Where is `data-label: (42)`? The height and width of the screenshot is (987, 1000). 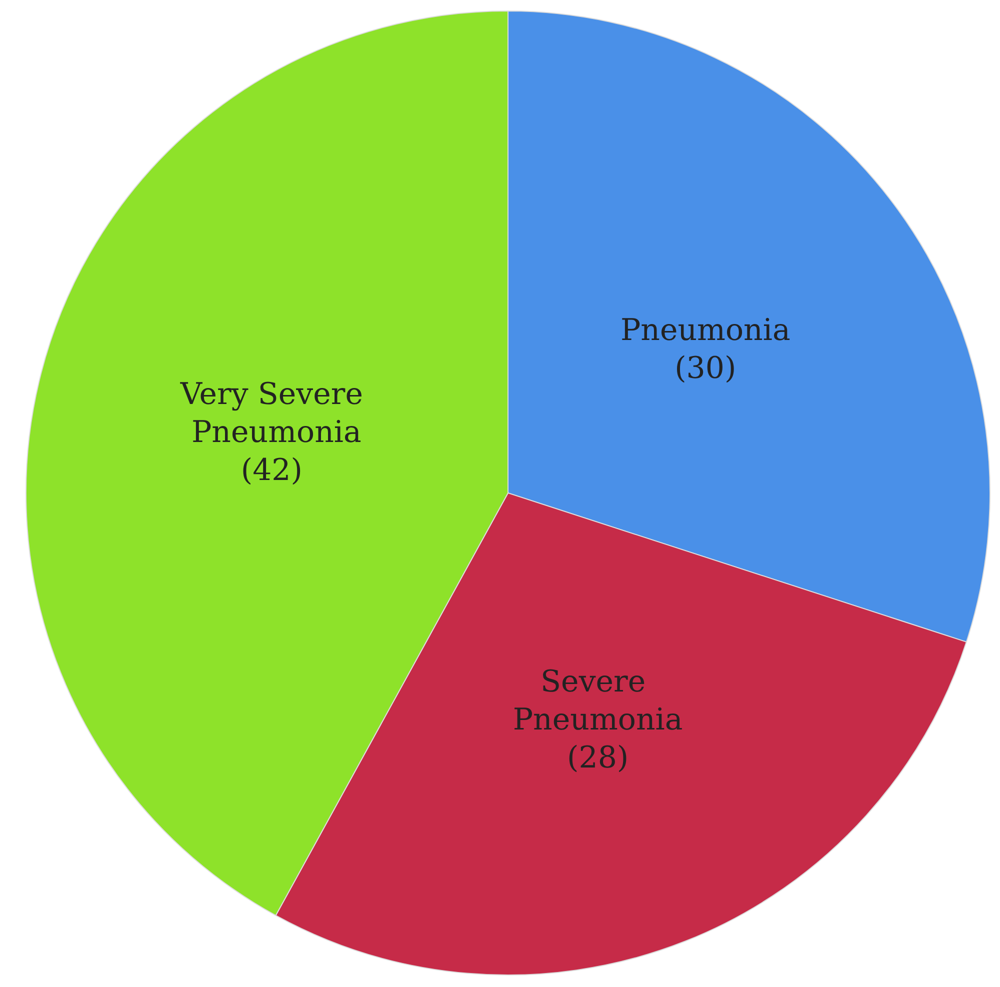
data-label: (42) is located at coordinates (271, 470).